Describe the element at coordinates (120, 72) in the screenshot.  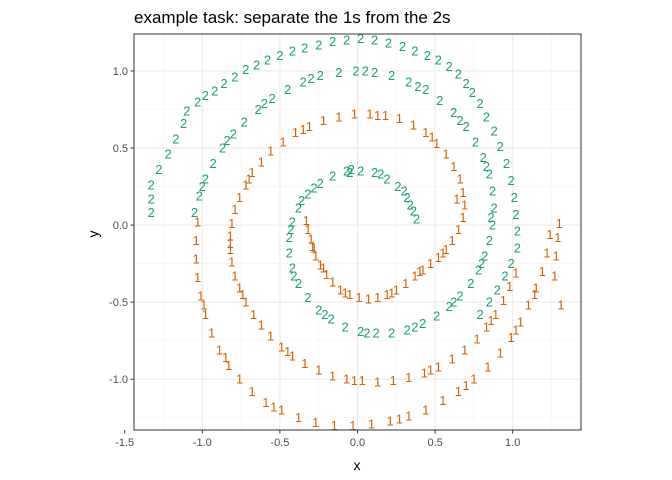
I see `y-tick-label: 1.0` at that location.